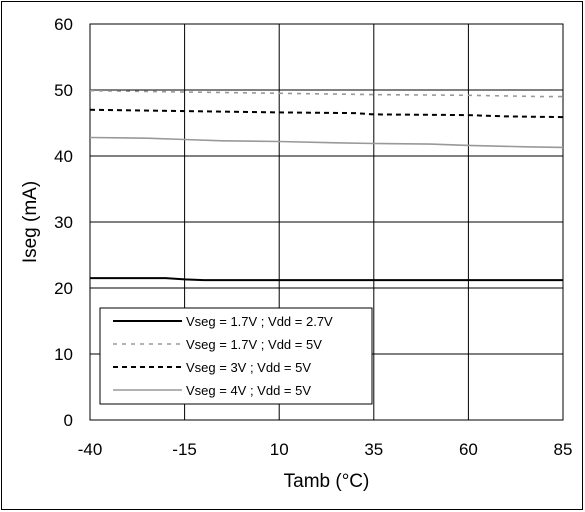 The height and width of the screenshot is (512, 585). What do you see at coordinates (373, 449) in the screenshot?
I see `x-tick-label: 35` at bounding box center [373, 449].